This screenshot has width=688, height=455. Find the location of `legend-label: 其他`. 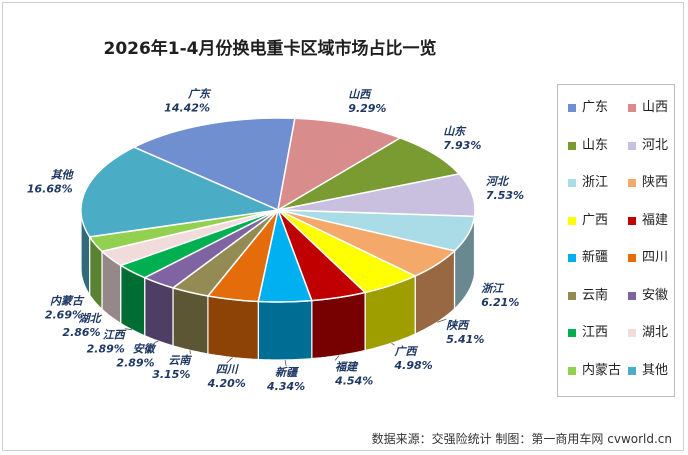

legend-label: 其他 is located at coordinates (655, 370).